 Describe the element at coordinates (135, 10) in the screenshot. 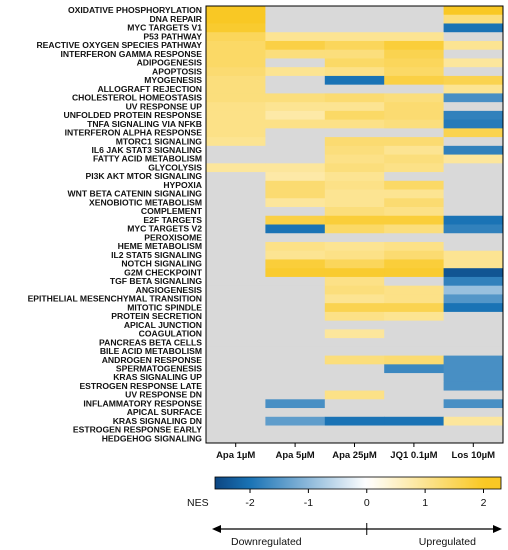

I see `row-label: OXIDATIVE PHOSPHORYLATION` at that location.